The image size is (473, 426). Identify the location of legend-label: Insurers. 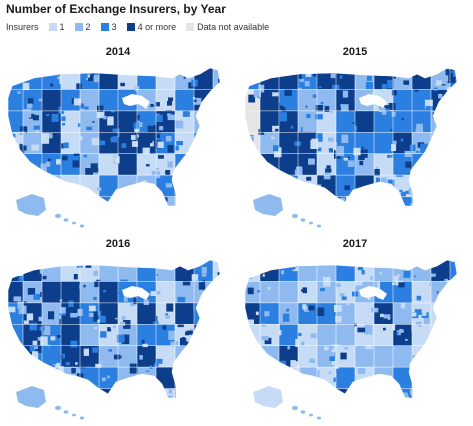
(22, 27).